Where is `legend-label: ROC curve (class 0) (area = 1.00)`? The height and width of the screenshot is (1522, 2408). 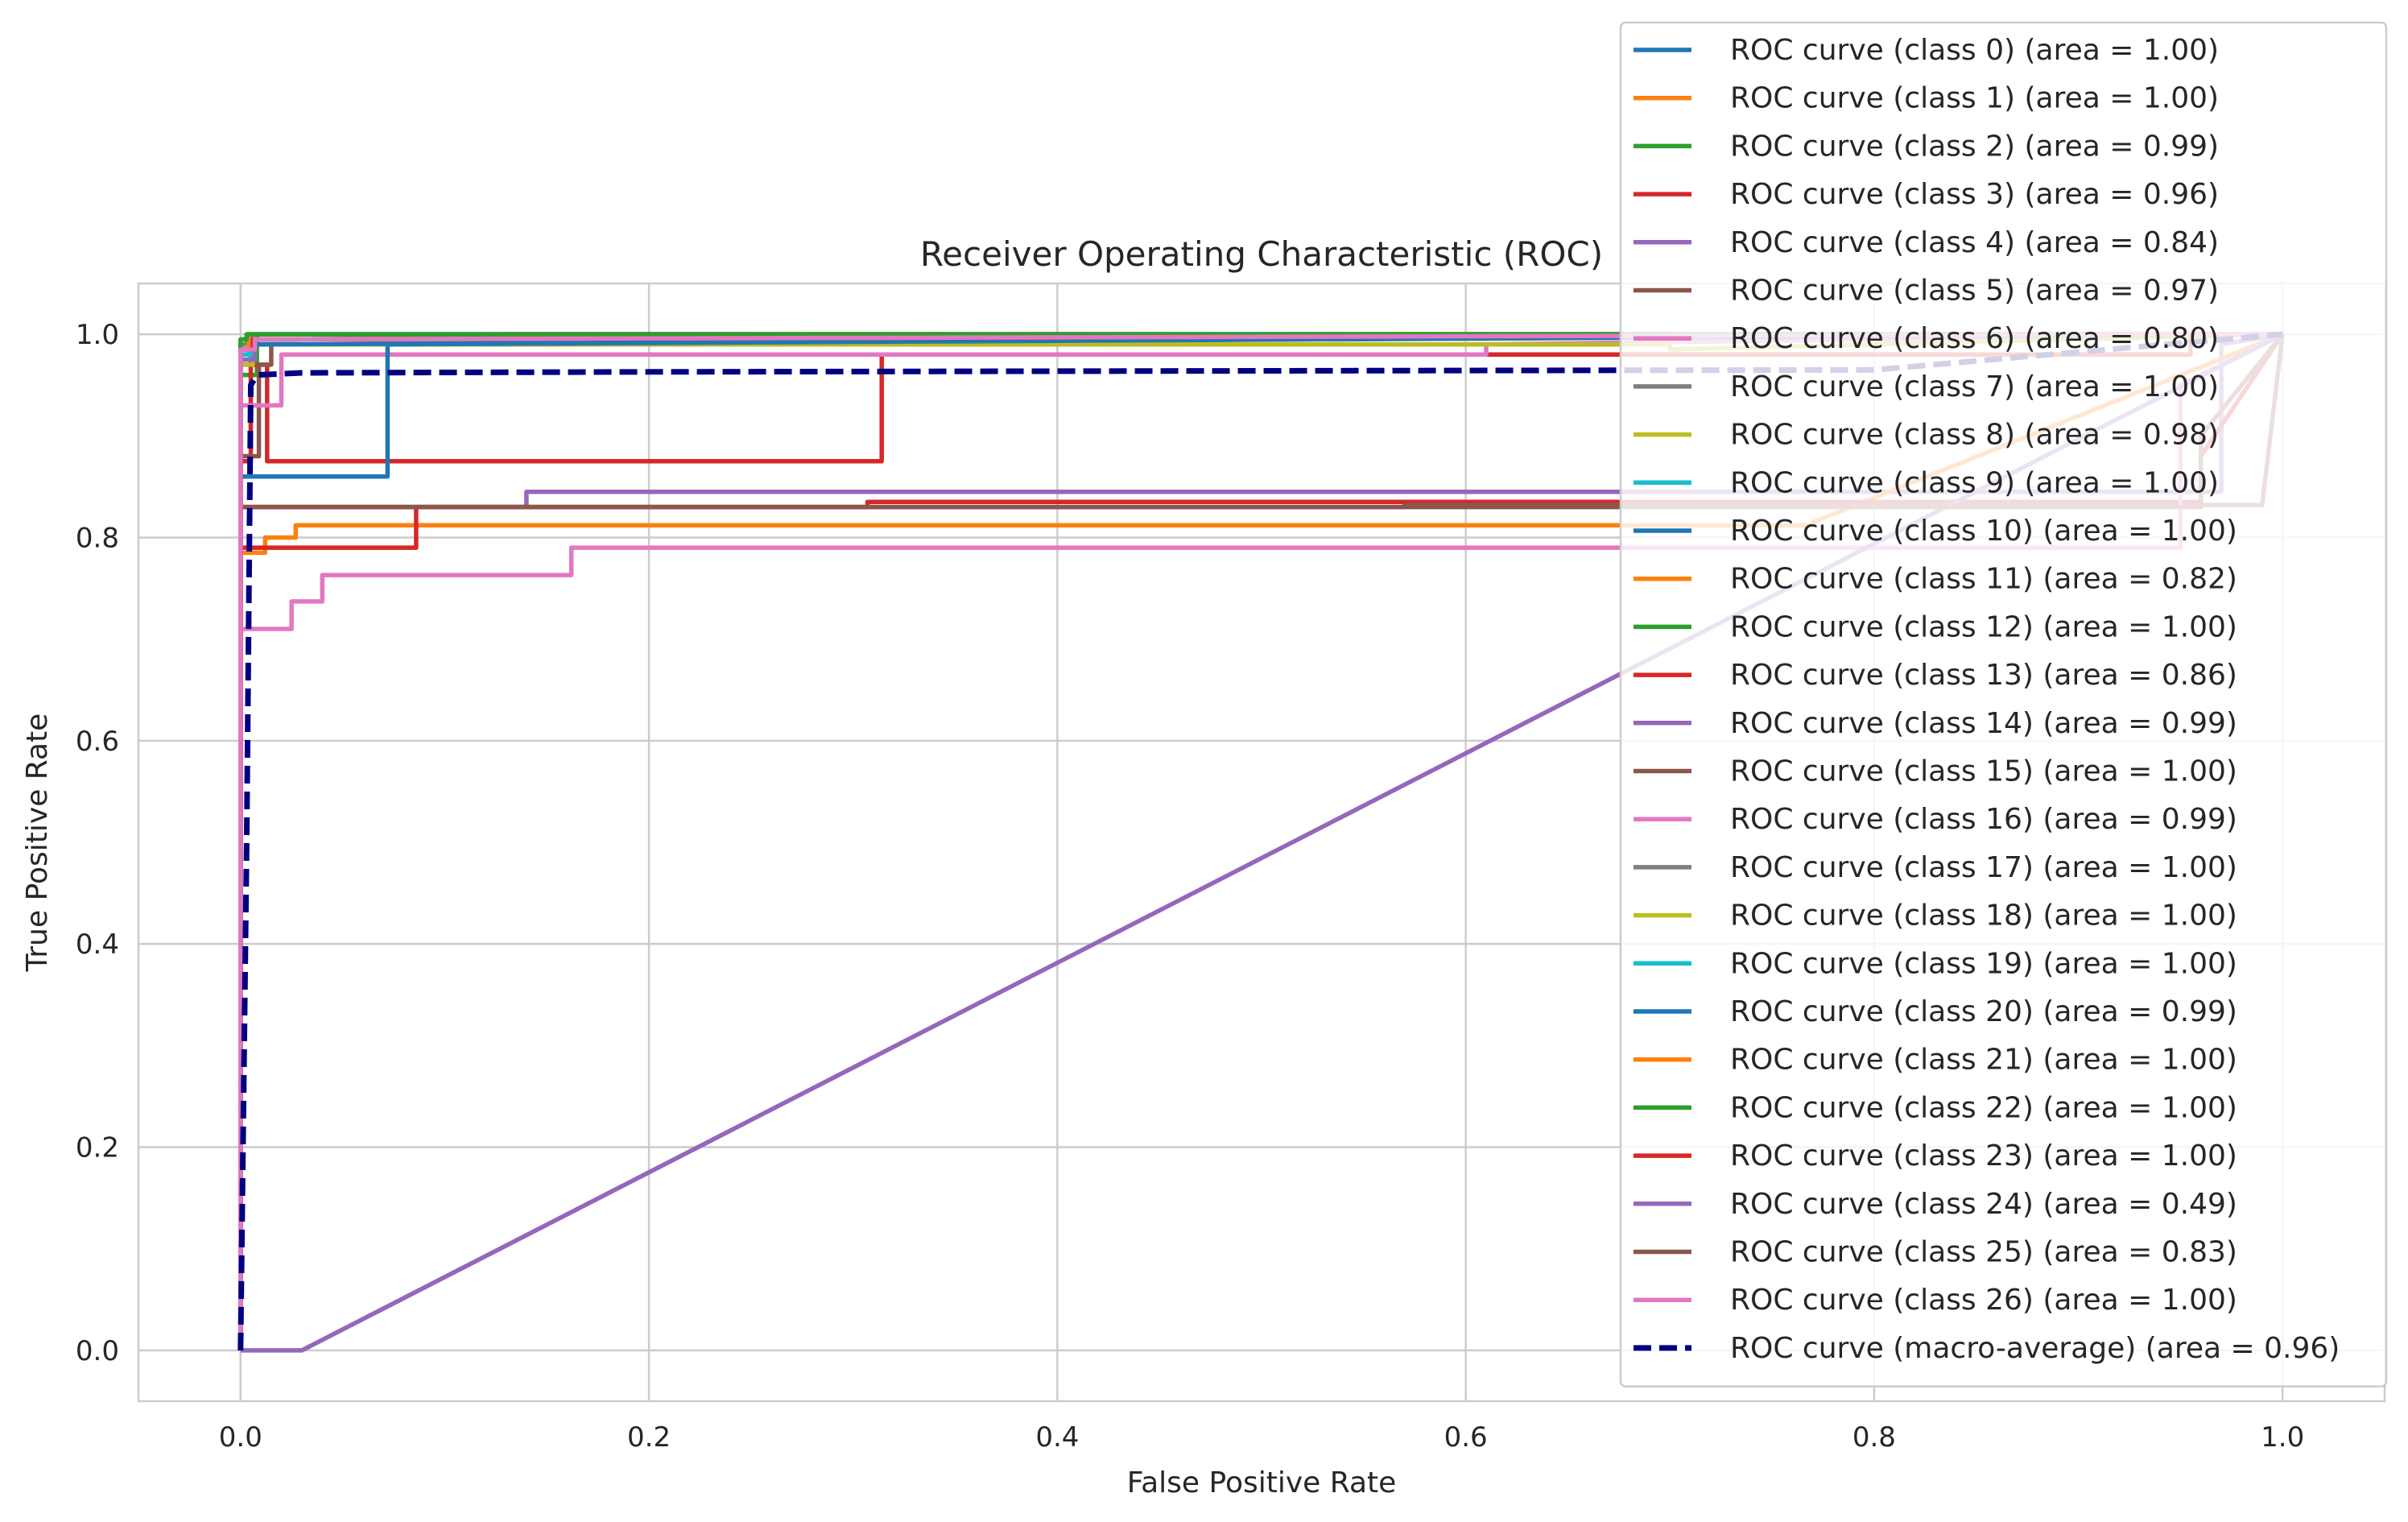
legend-label: ROC curve (class 0) (area = 1.00) is located at coordinates (1974, 50).